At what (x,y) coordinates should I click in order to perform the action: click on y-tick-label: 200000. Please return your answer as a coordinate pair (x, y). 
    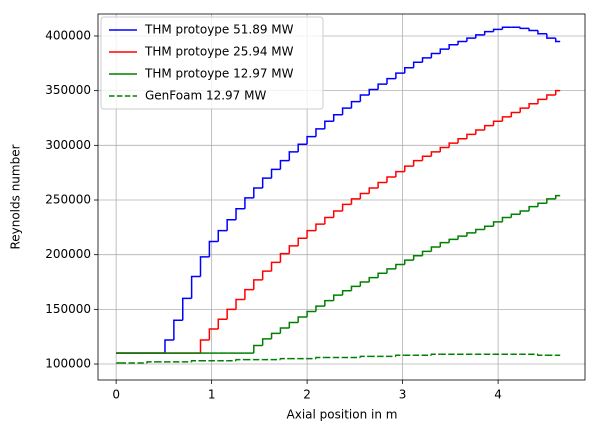
    Looking at the image, I should click on (68, 254).